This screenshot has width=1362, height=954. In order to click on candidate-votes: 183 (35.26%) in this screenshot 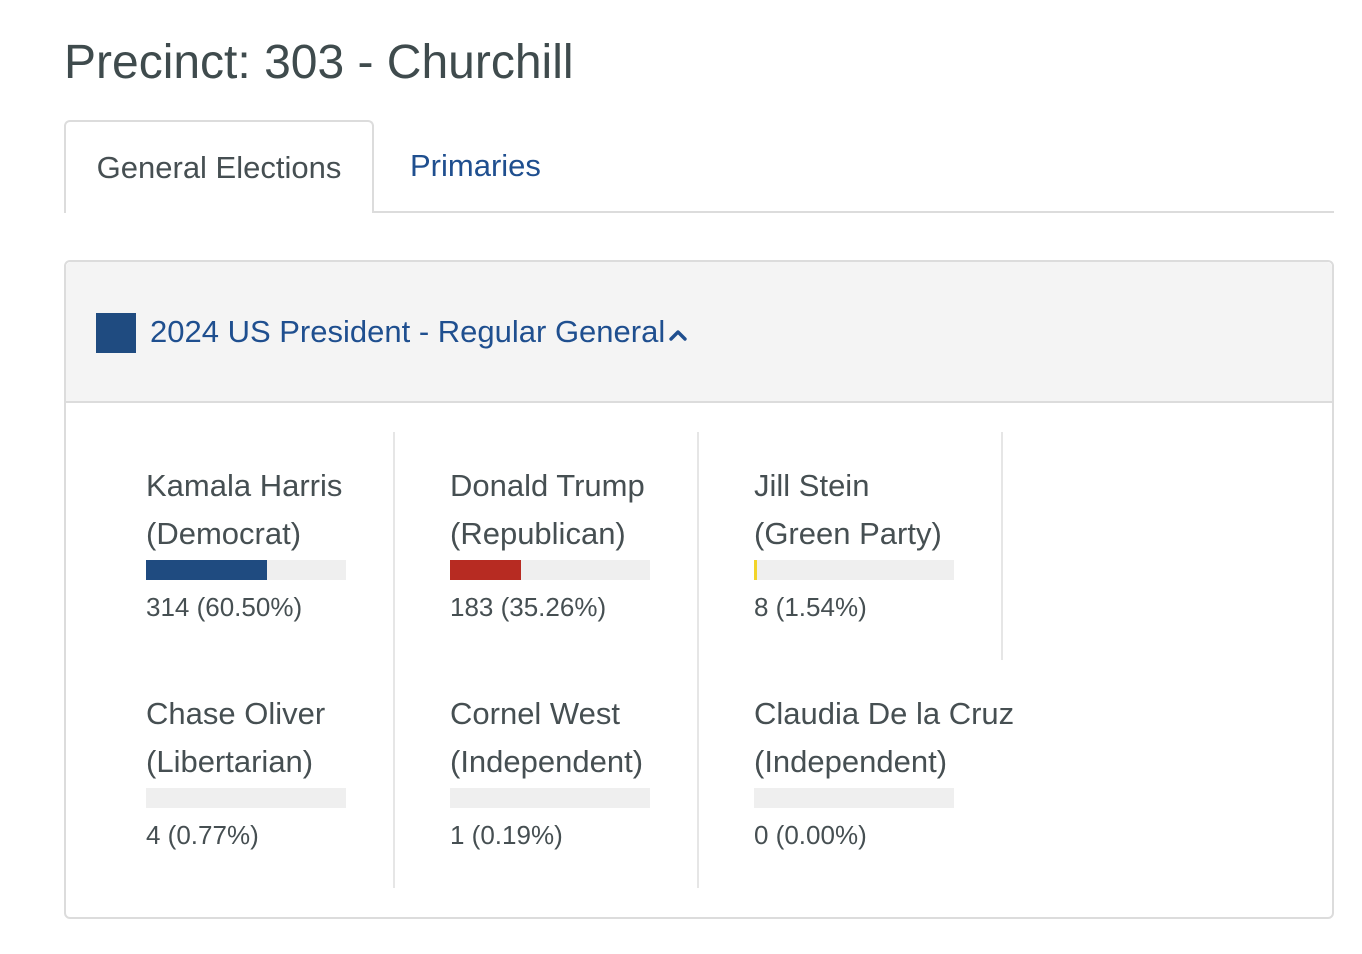, I will do `click(528, 607)`.